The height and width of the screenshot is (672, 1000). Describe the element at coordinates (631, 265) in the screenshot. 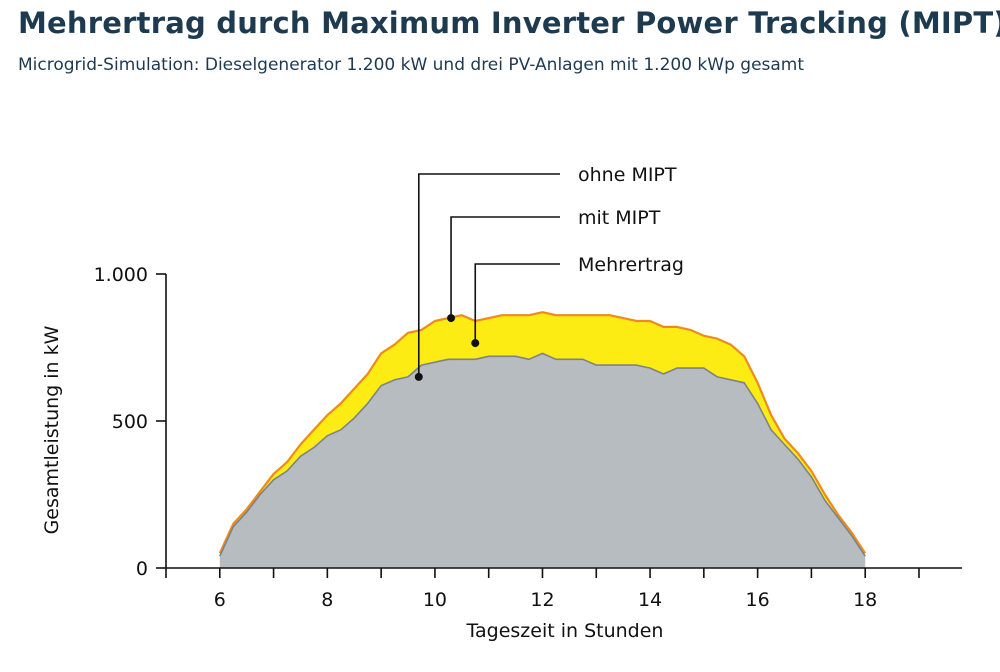

I see `callout-label-2: Mehrertrag` at that location.